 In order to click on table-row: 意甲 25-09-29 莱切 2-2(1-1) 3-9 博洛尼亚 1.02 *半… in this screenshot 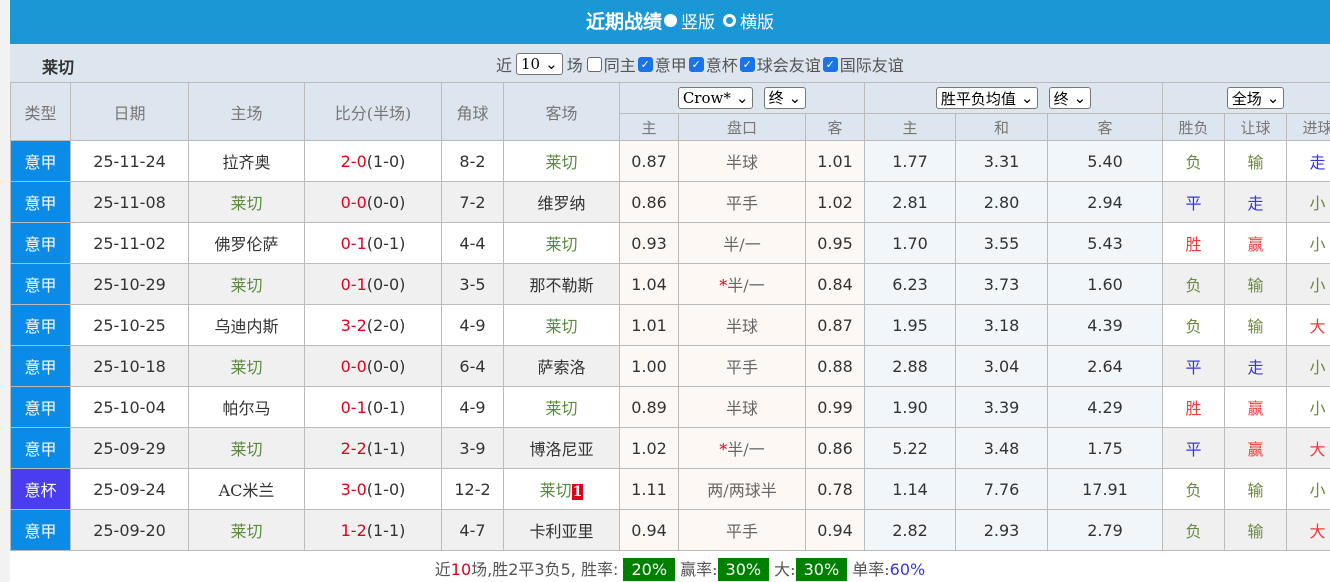, I will do `click(670, 448)`.